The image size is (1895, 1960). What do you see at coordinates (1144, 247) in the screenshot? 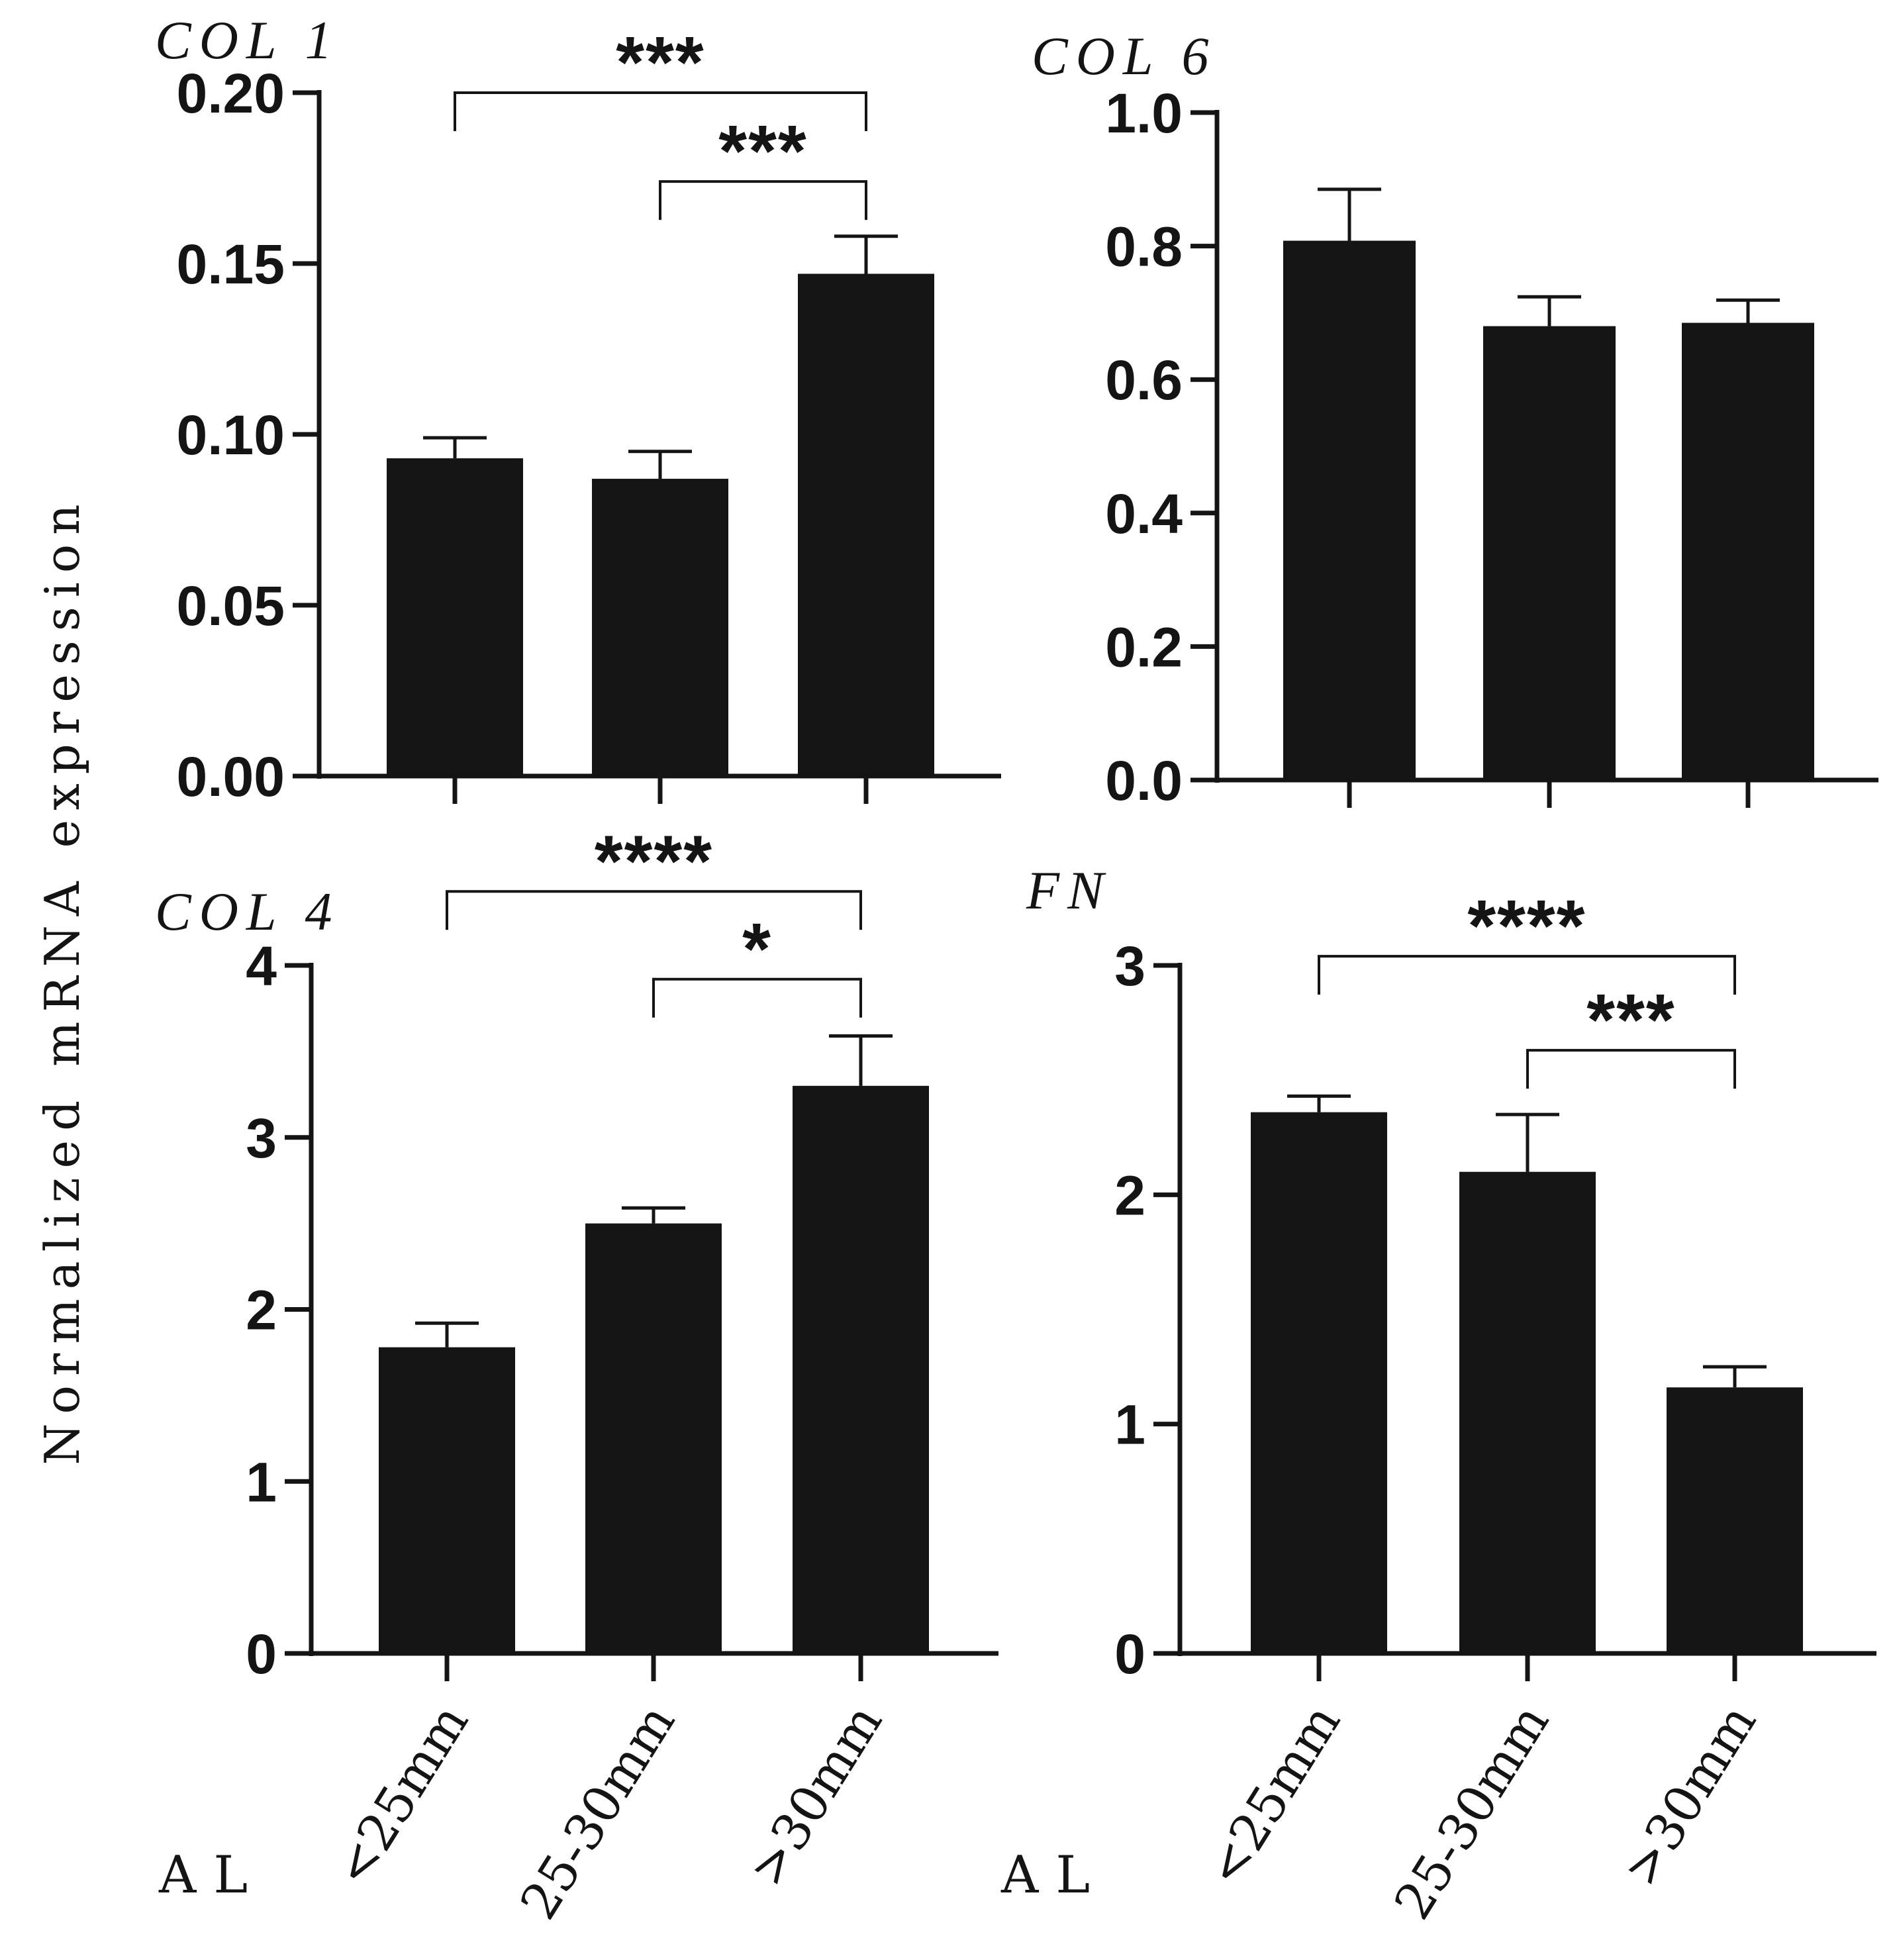
I see `y-tick-label: 0.8` at bounding box center [1144, 247].